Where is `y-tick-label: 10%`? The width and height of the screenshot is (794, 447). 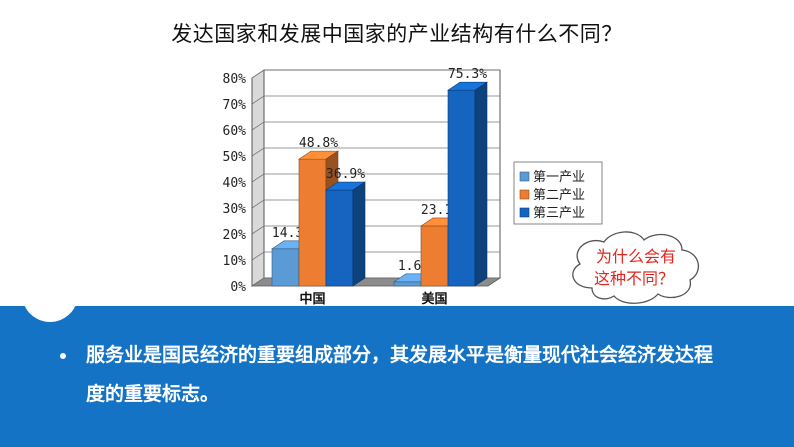 y-tick-label: 10% is located at coordinates (235, 261).